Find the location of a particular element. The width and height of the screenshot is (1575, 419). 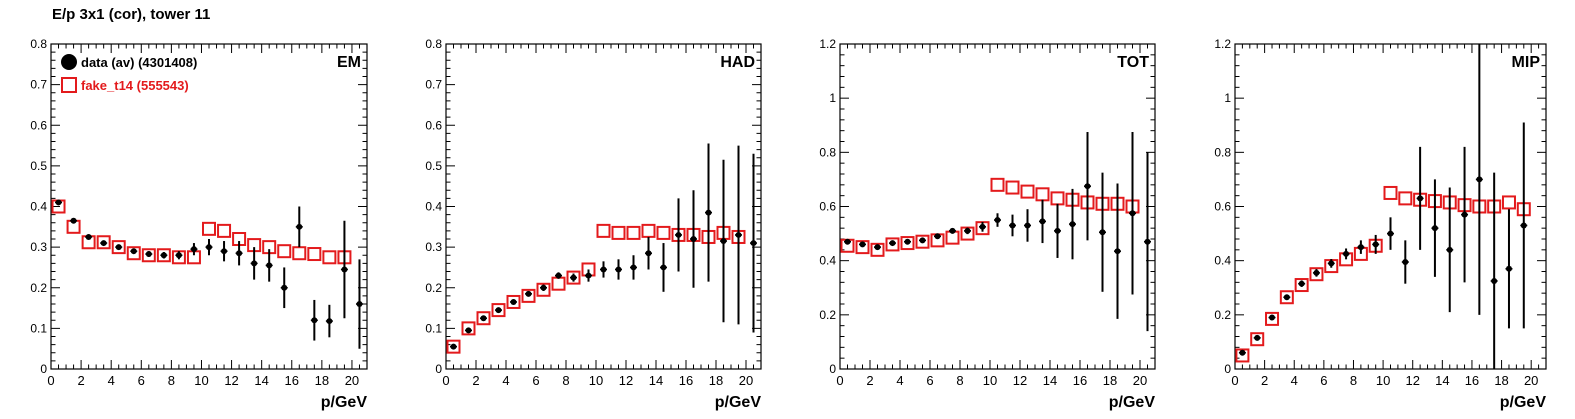

legend-fake-label: fake_t14 (555543) is located at coordinates (135, 85).